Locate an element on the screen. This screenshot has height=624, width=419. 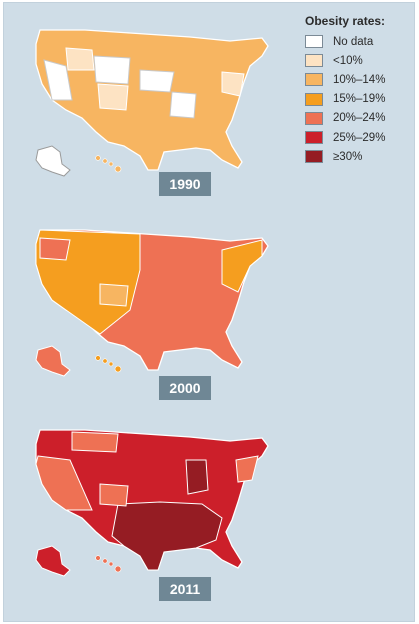
northeast-2011 is located at coordinates (247, 469).